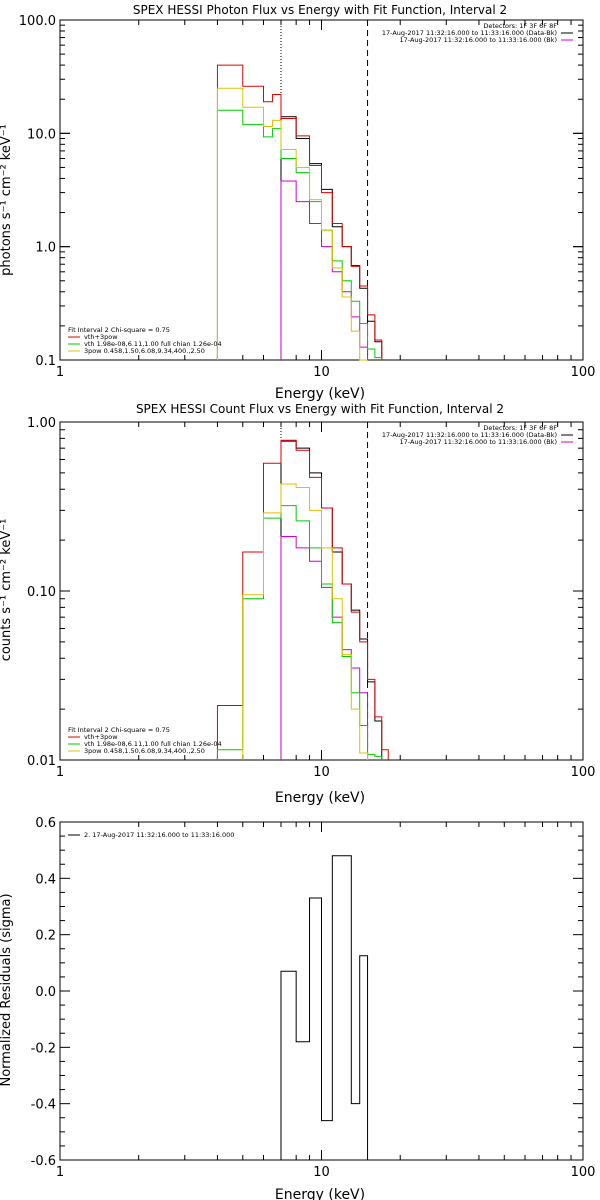 This screenshot has height=1200, width=600. I want to click on count-x-tick-label: 1, so click(60, 772).